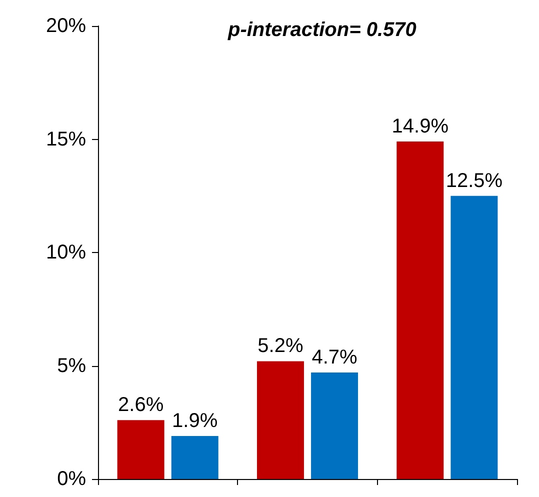 The width and height of the screenshot is (539, 497). I want to click on data-label: 2.6%, so click(141, 405).